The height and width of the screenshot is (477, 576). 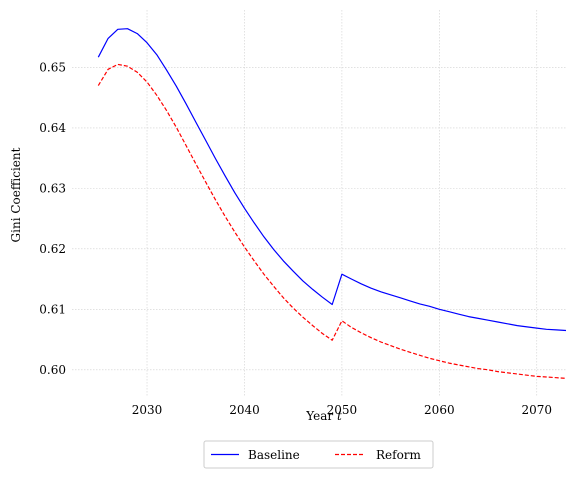 I want to click on y-tick-label: 0.64, so click(x=52, y=128).